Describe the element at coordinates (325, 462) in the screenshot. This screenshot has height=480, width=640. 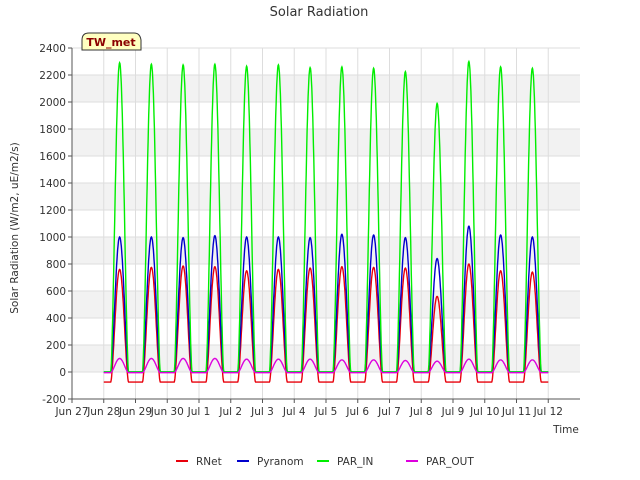
I see `legend: RNet Pyranom PAR_IN PAR_OUT` at that location.